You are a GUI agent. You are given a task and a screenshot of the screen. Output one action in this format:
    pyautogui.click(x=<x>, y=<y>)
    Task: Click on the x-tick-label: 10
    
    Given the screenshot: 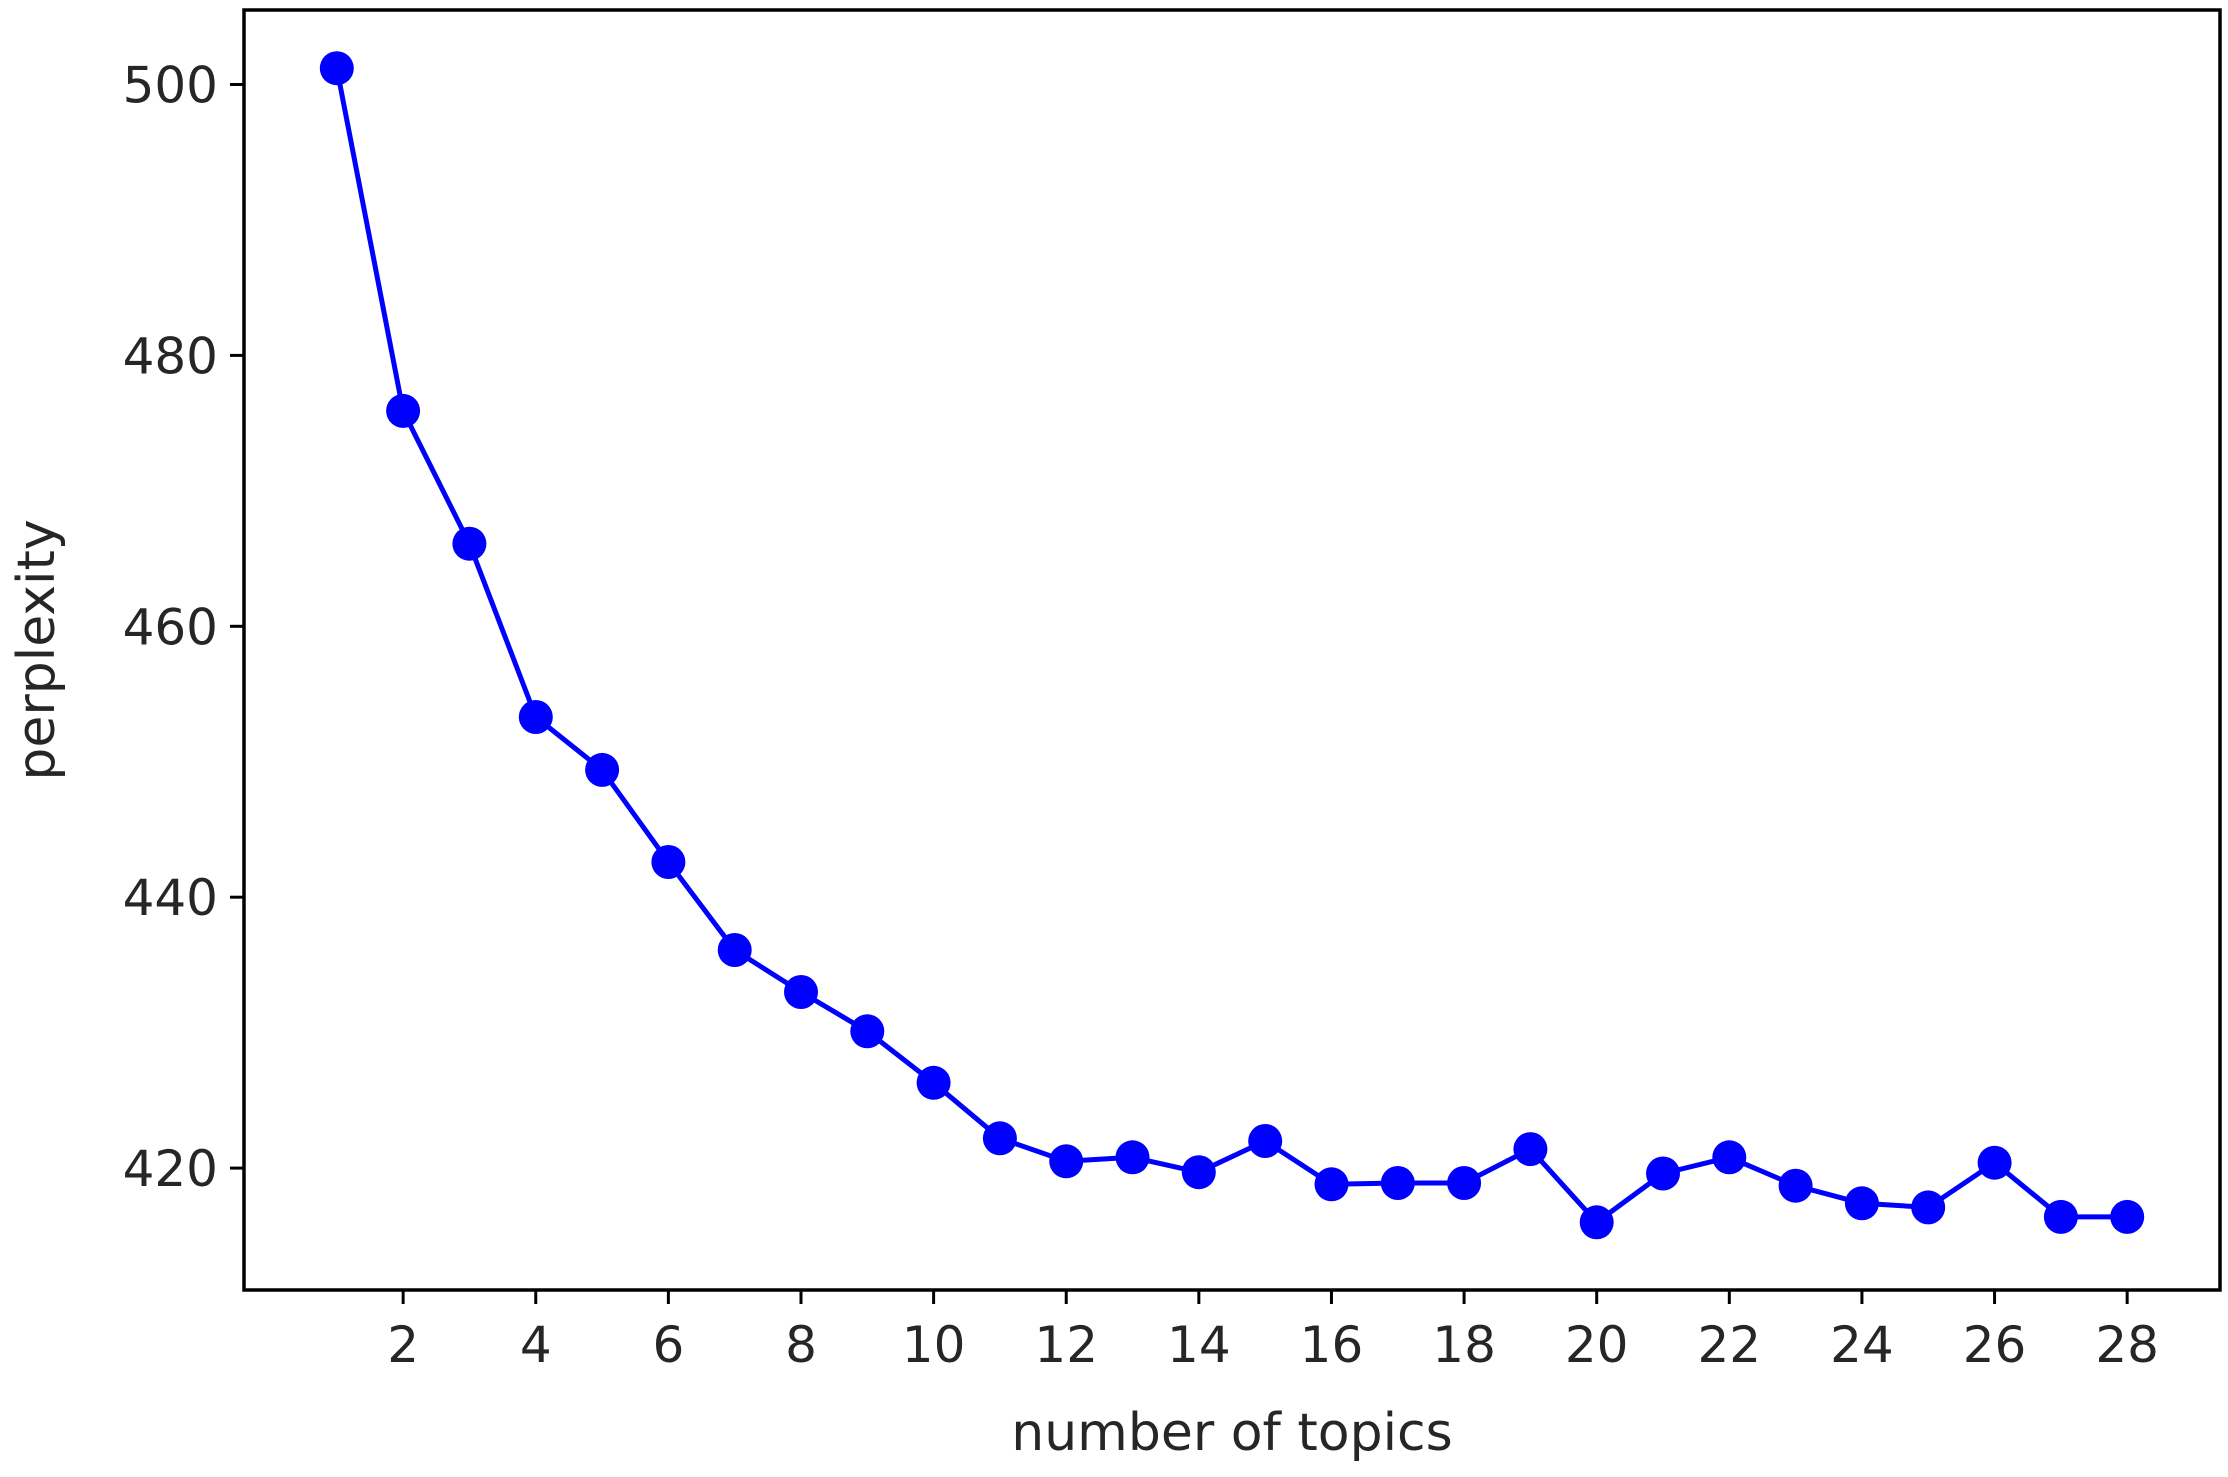 What is the action you would take?
    pyautogui.click(x=934, y=1345)
    